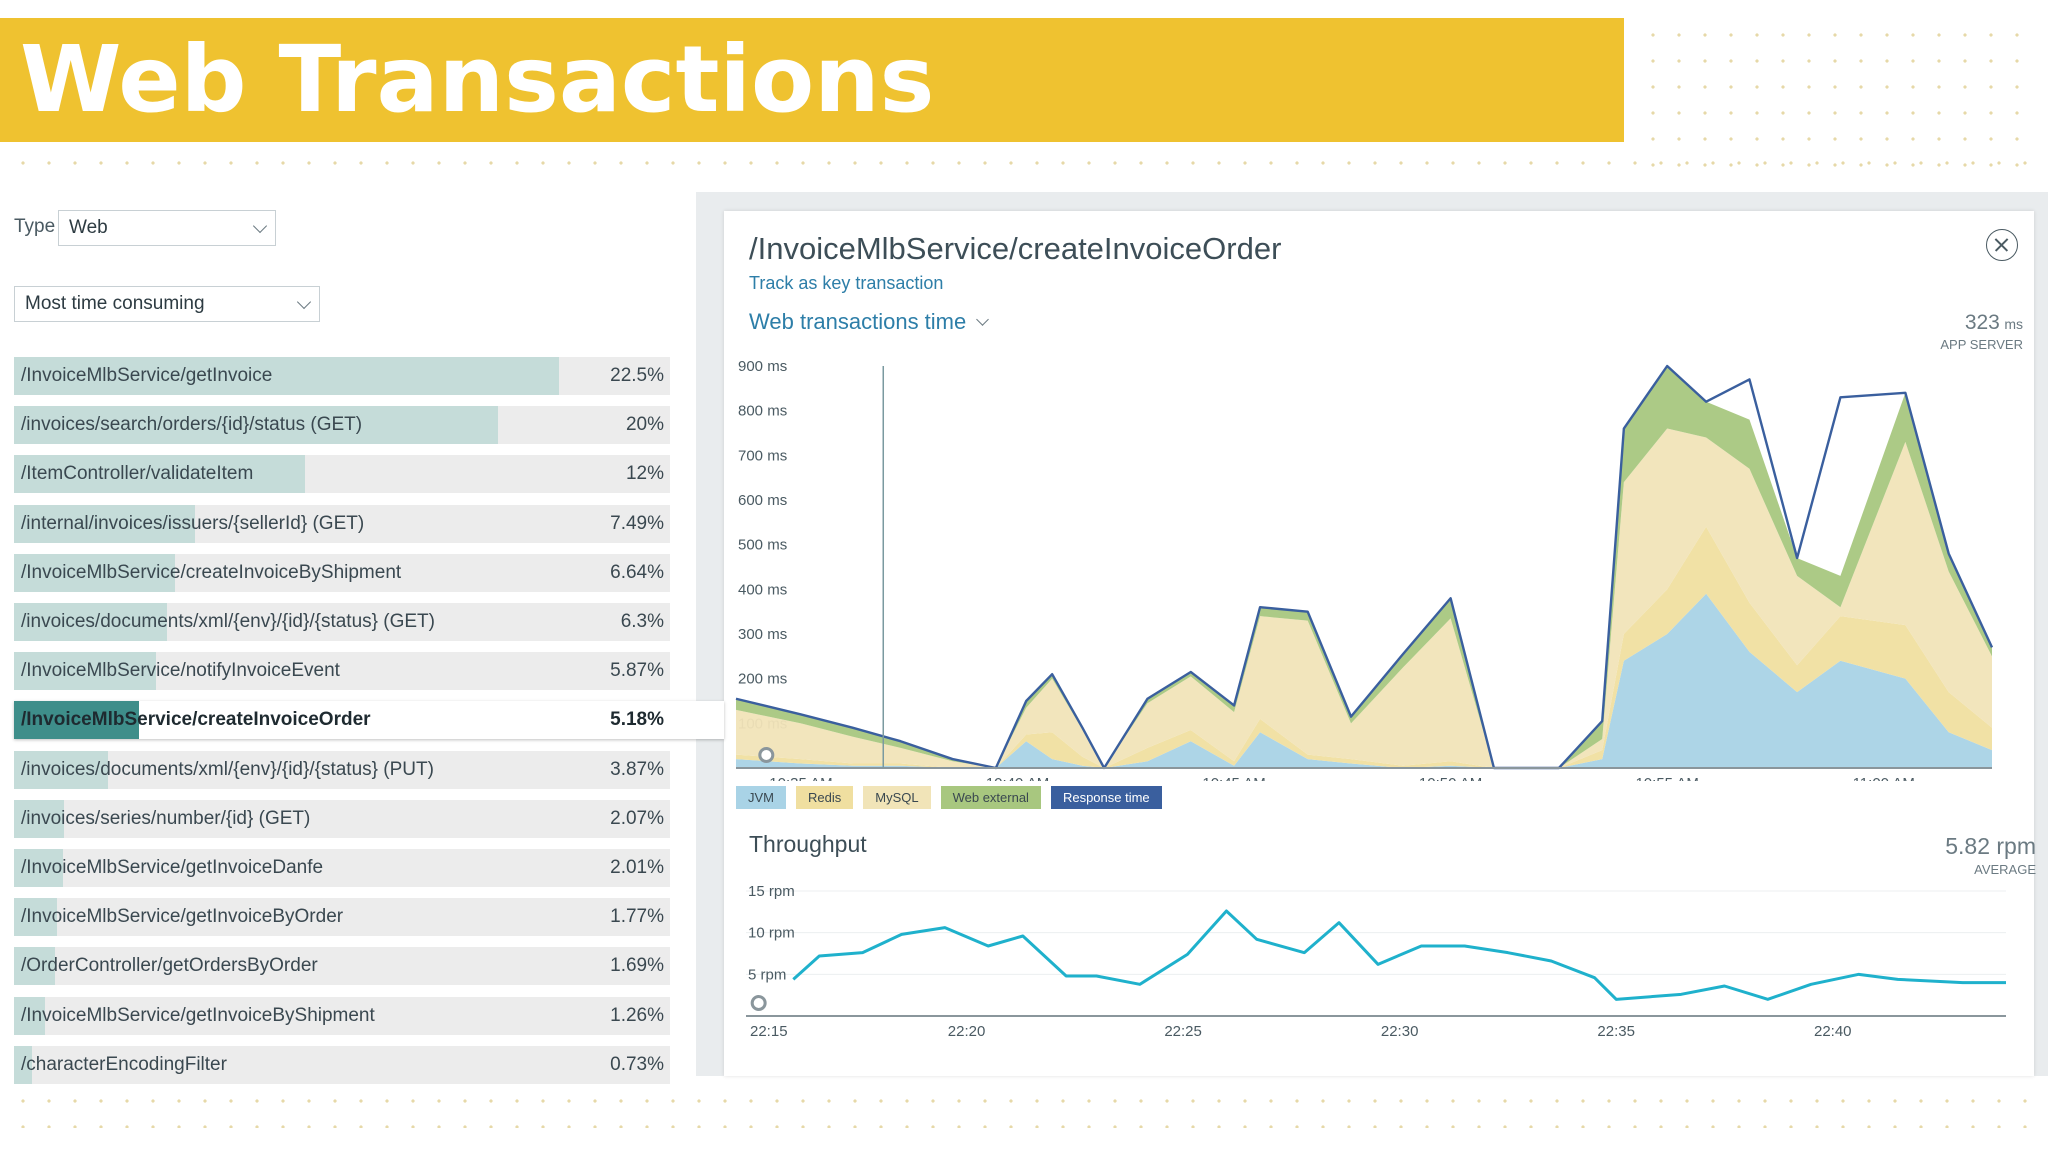 This screenshot has width=2048, height=1152. I want to click on transaction-percent: 5.87%, so click(637, 671).